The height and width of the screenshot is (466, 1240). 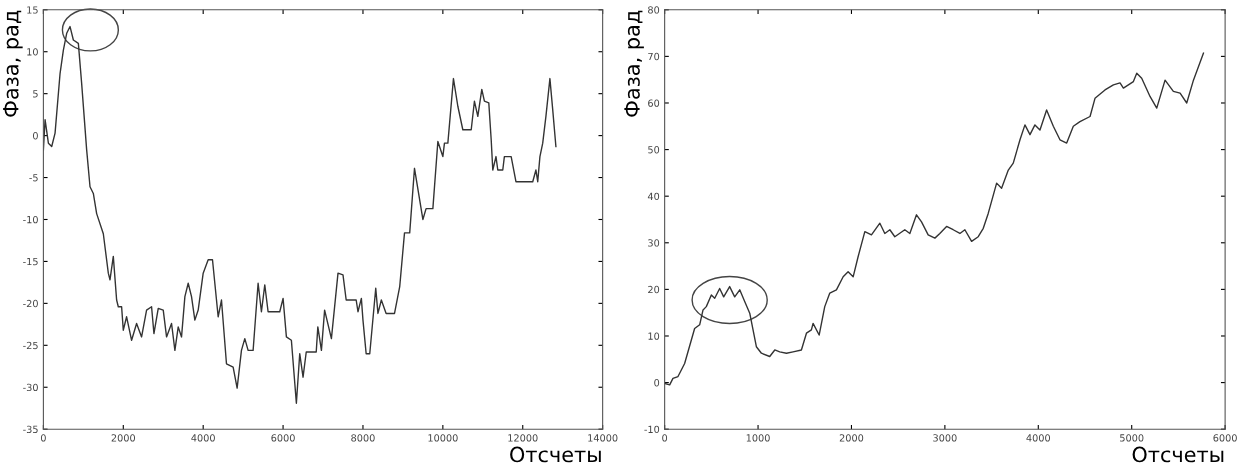 What do you see at coordinates (654, 150) in the screenshot?
I see `y-tick-label: 50` at bounding box center [654, 150].